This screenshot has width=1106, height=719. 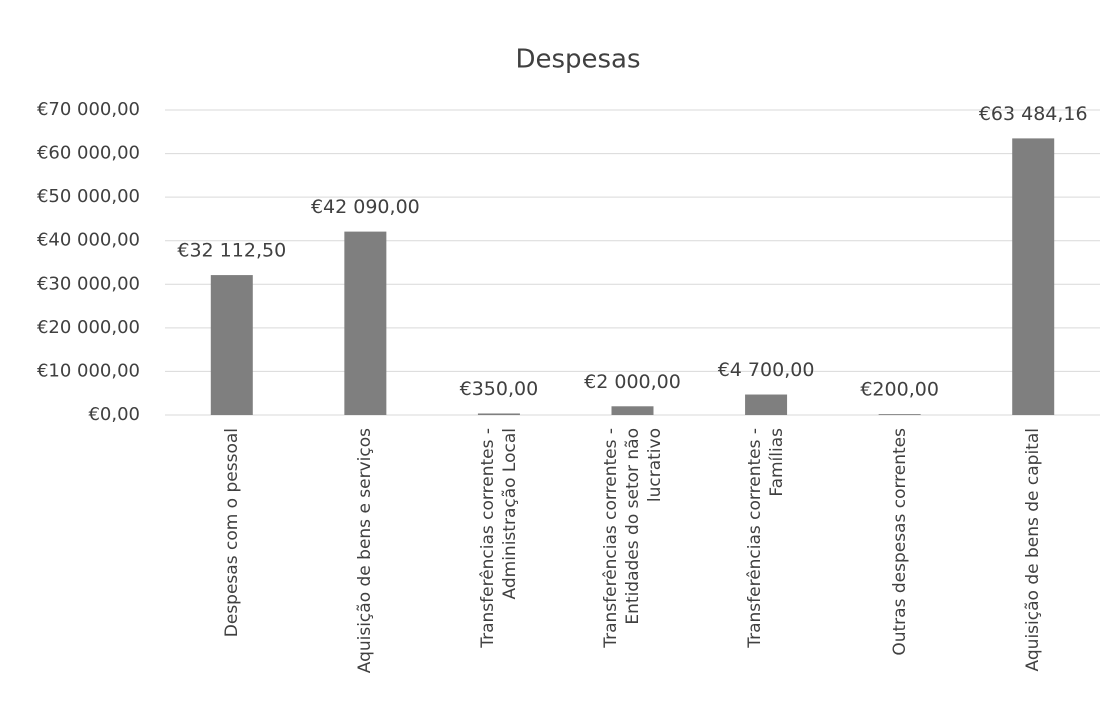 I want to click on data-label: €42 090,00, so click(x=365, y=207).